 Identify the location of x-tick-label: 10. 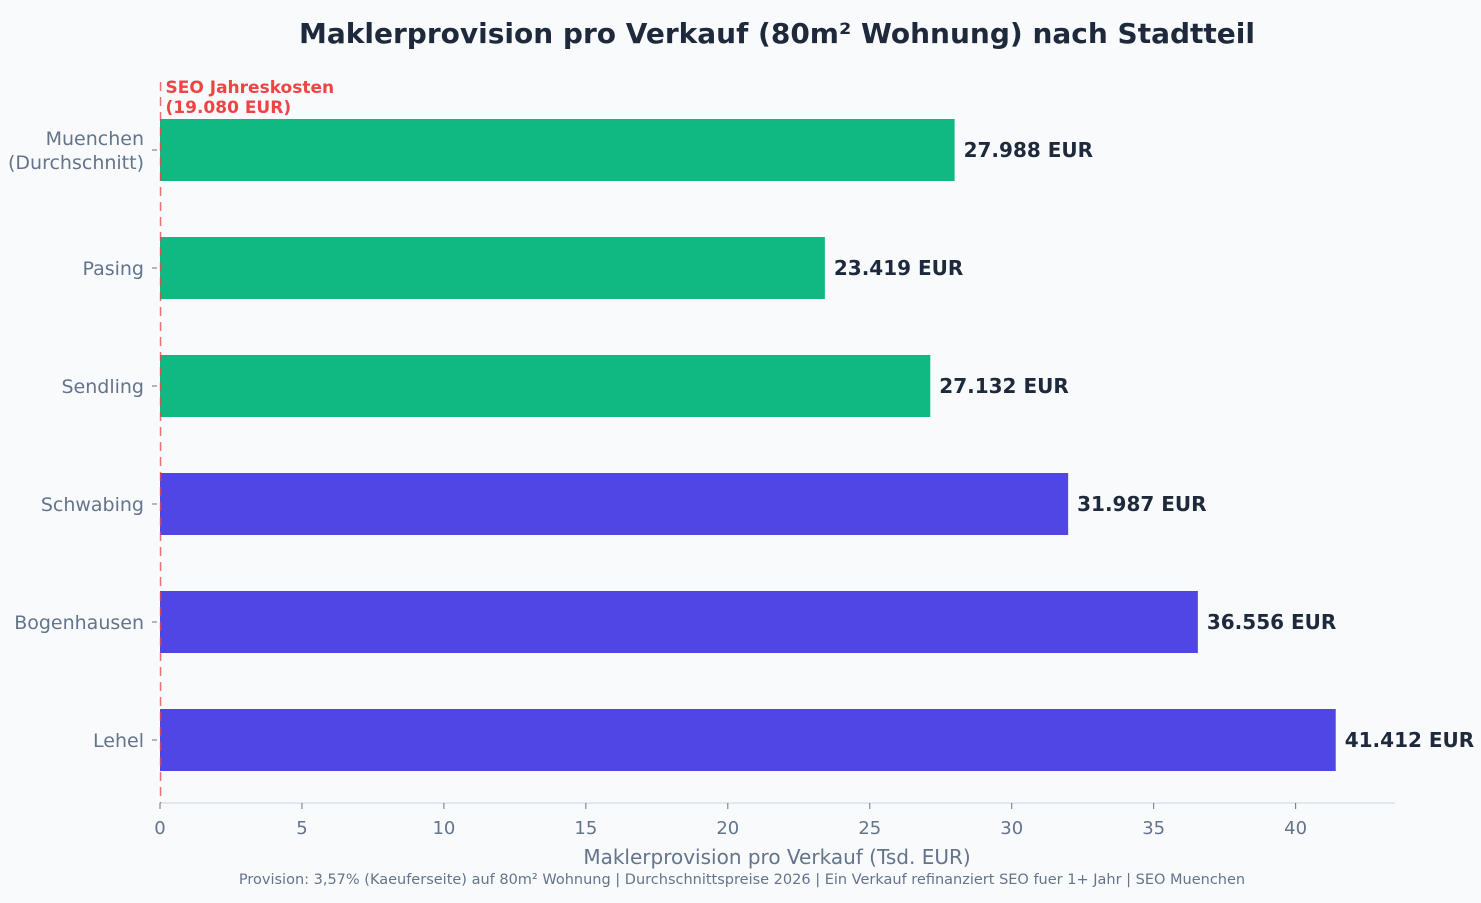
(443, 828).